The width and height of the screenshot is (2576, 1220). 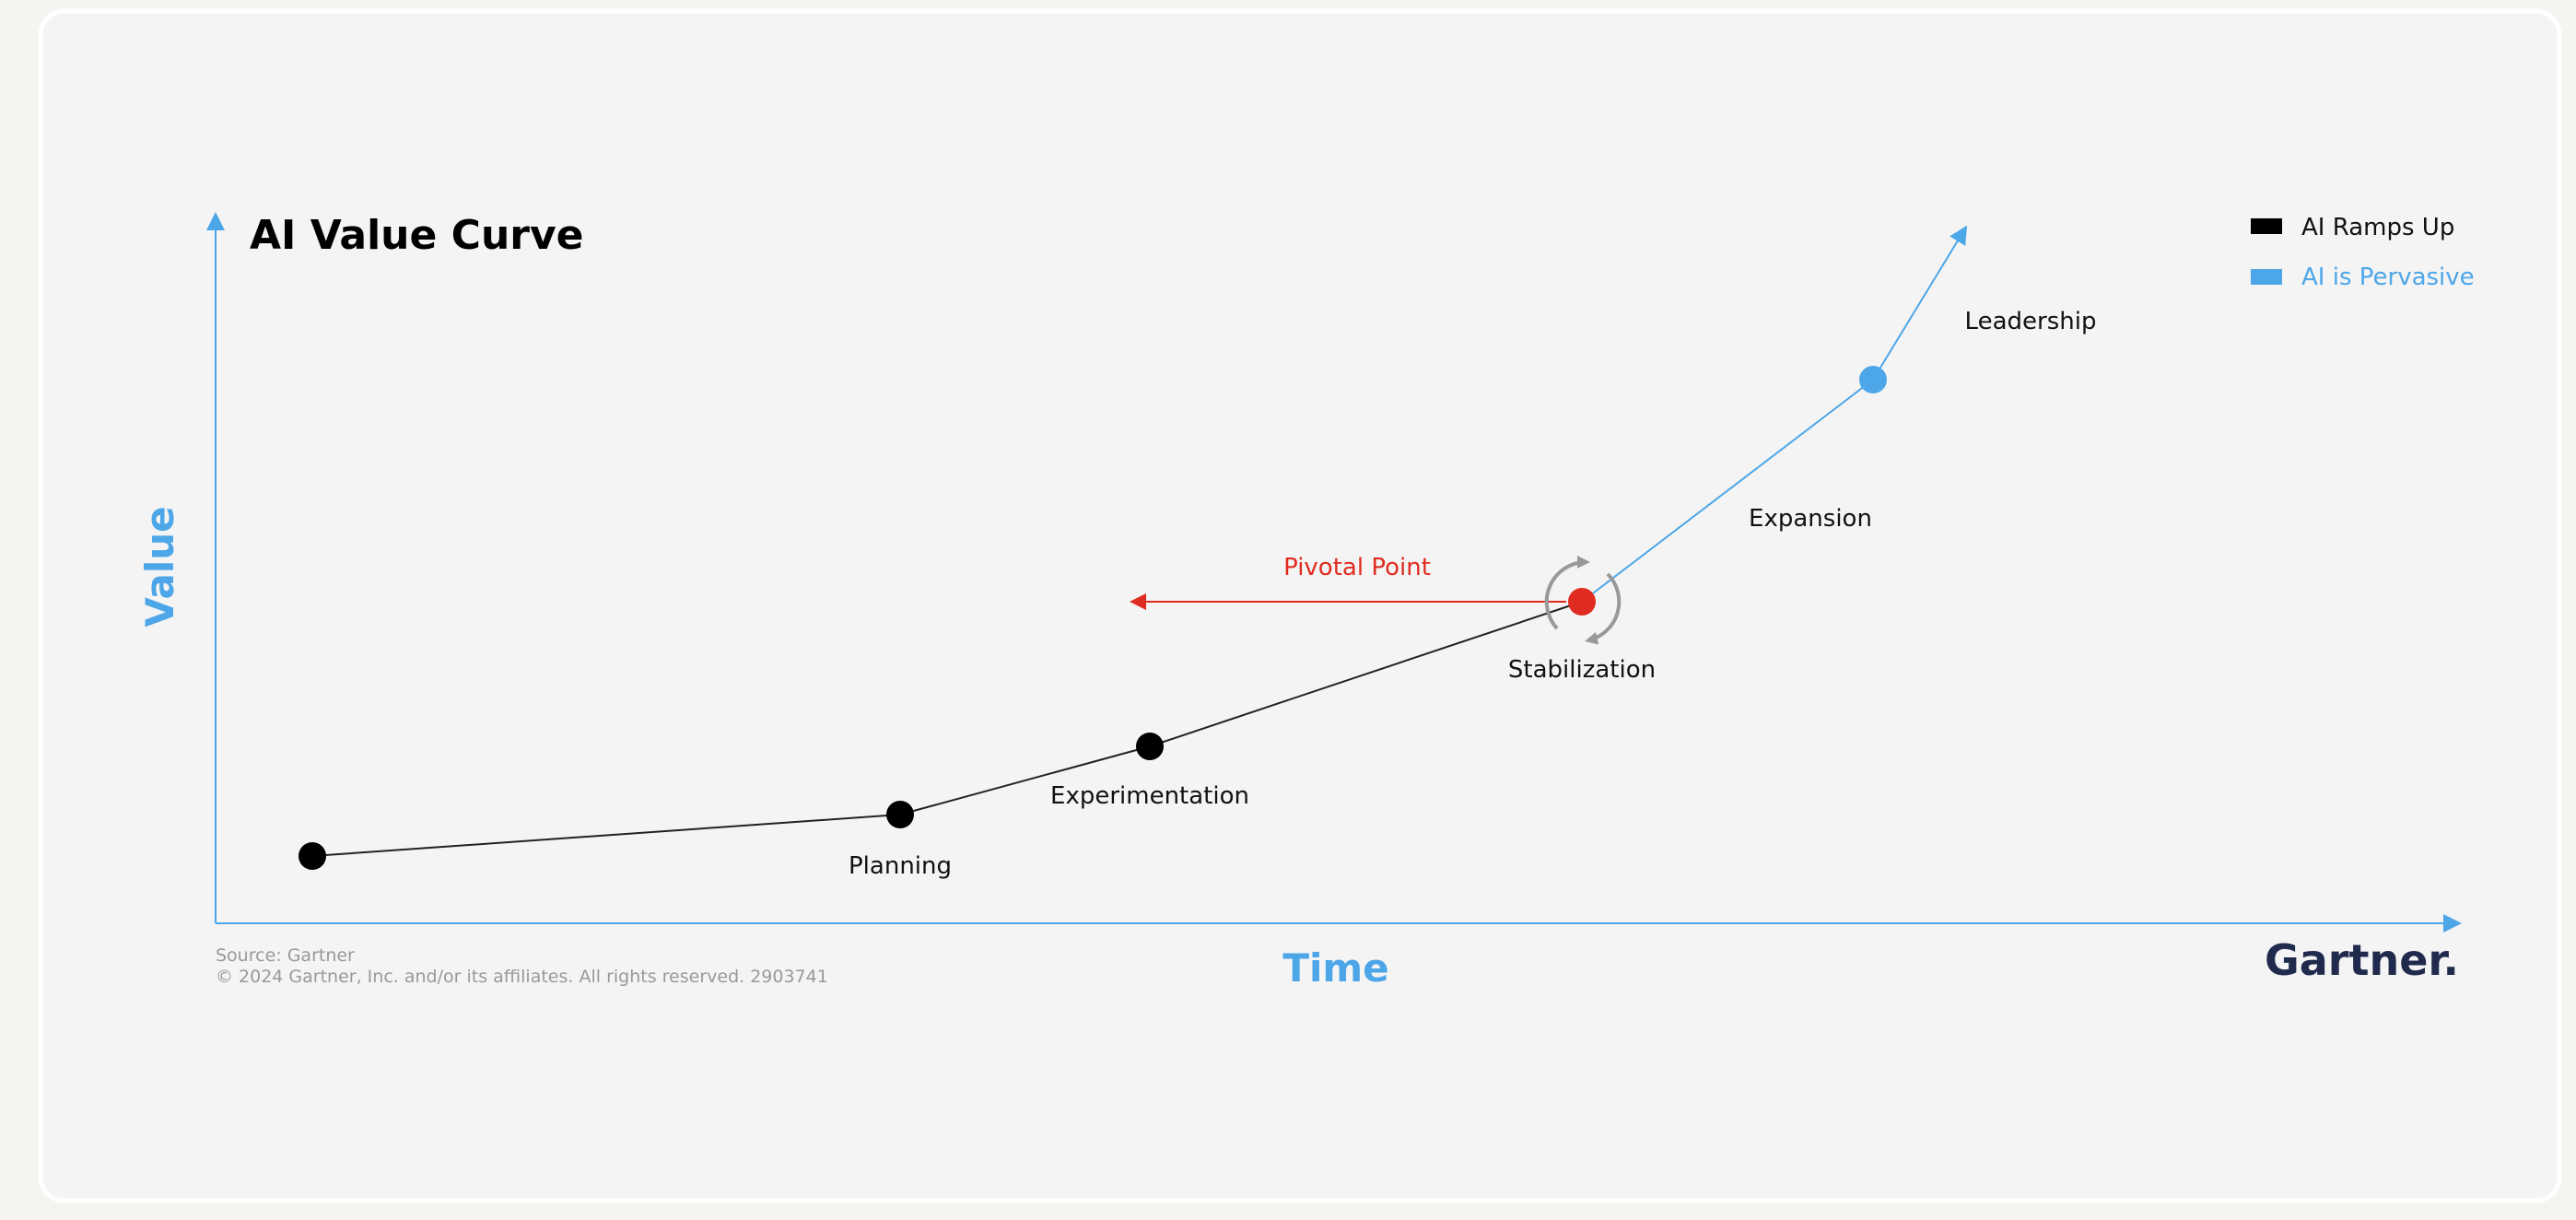 What do you see at coordinates (1920, 303) in the screenshot?
I see `pervasive-arrow` at bounding box center [1920, 303].